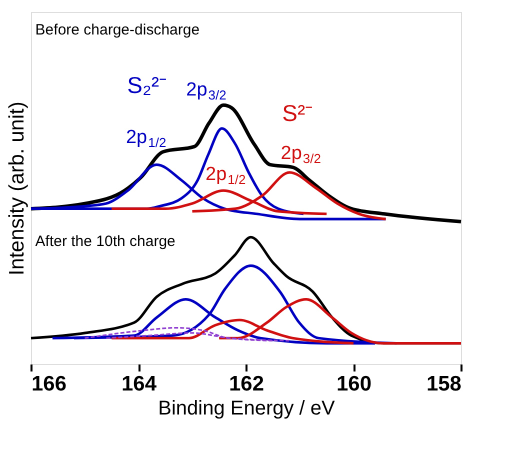 The width and height of the screenshot is (523, 455). What do you see at coordinates (247, 409) in the screenshot?
I see `x-axis-title: Binding Energy / eV` at bounding box center [247, 409].